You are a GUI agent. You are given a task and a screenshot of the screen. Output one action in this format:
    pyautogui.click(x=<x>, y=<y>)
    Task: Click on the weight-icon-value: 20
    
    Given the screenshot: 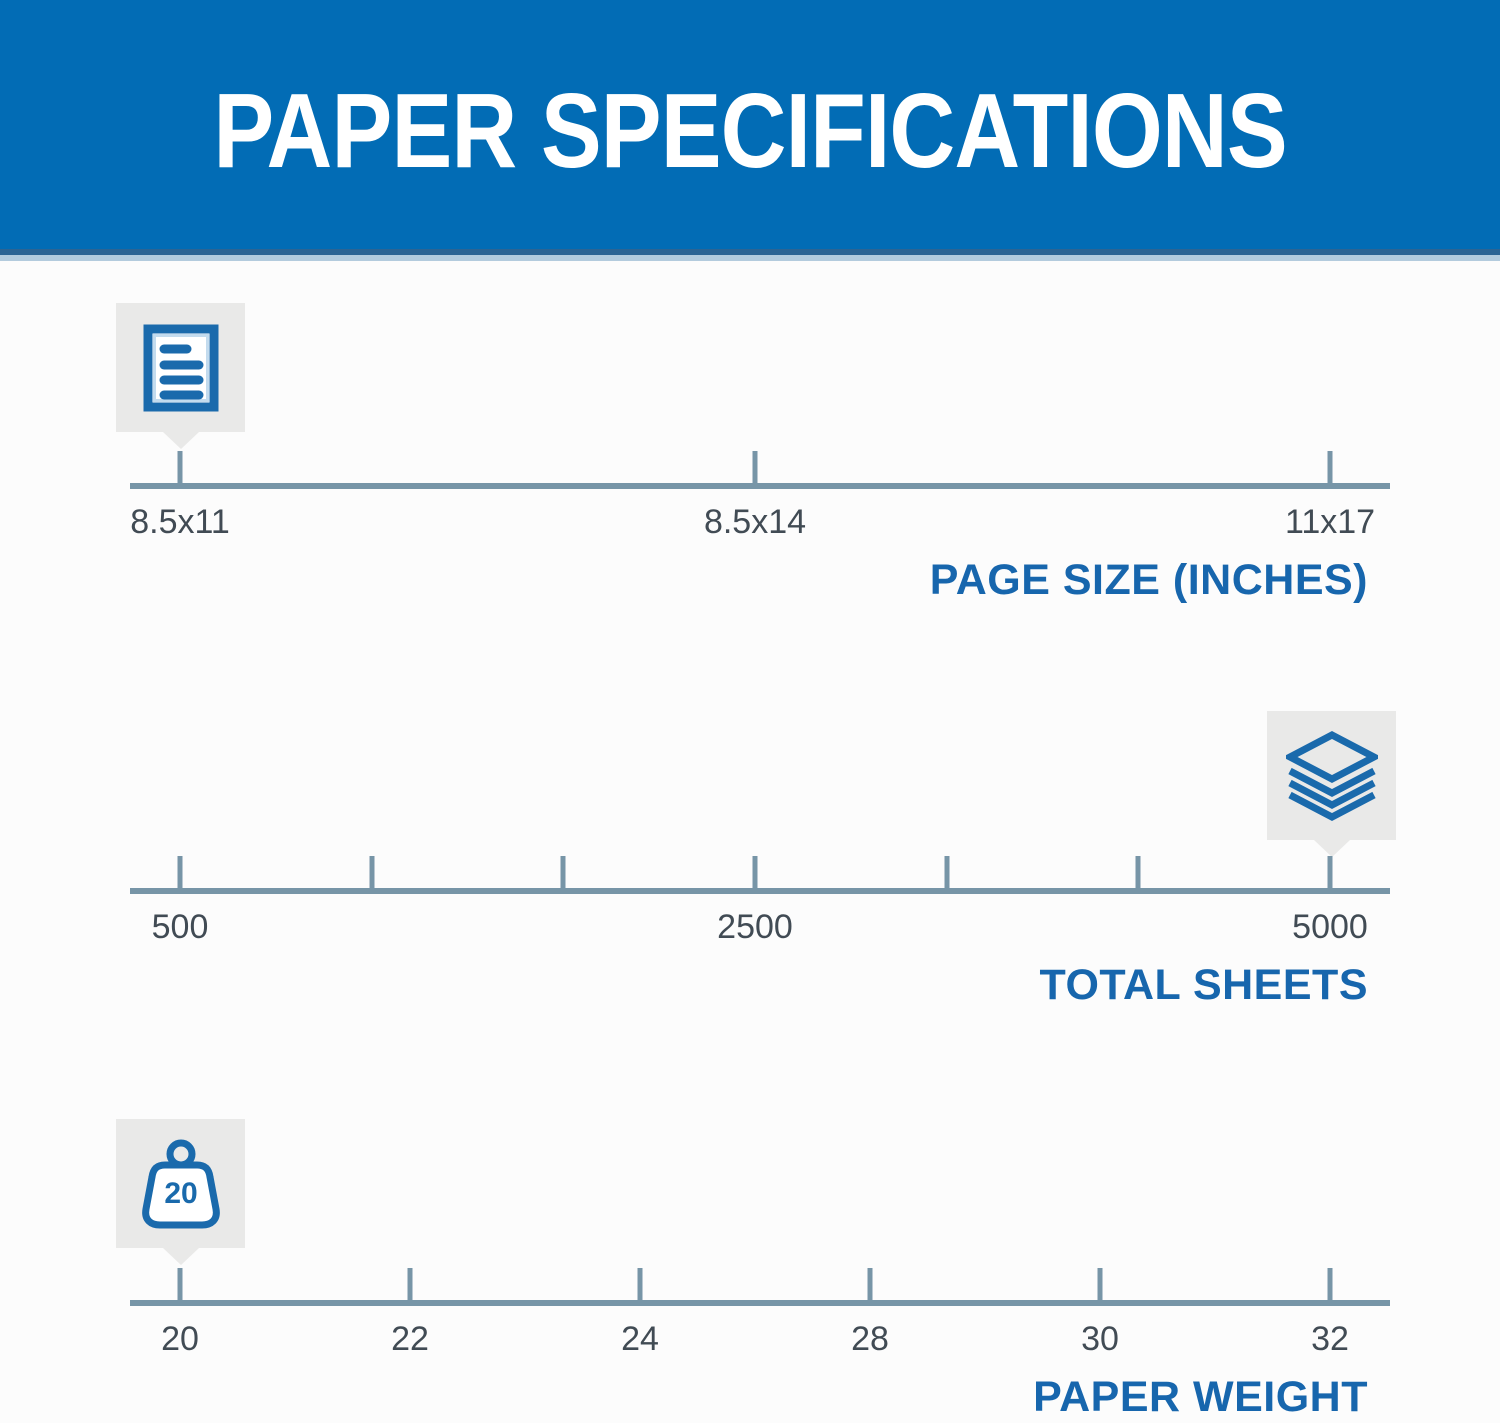 What is the action you would take?
    pyautogui.click(x=180, y=1193)
    